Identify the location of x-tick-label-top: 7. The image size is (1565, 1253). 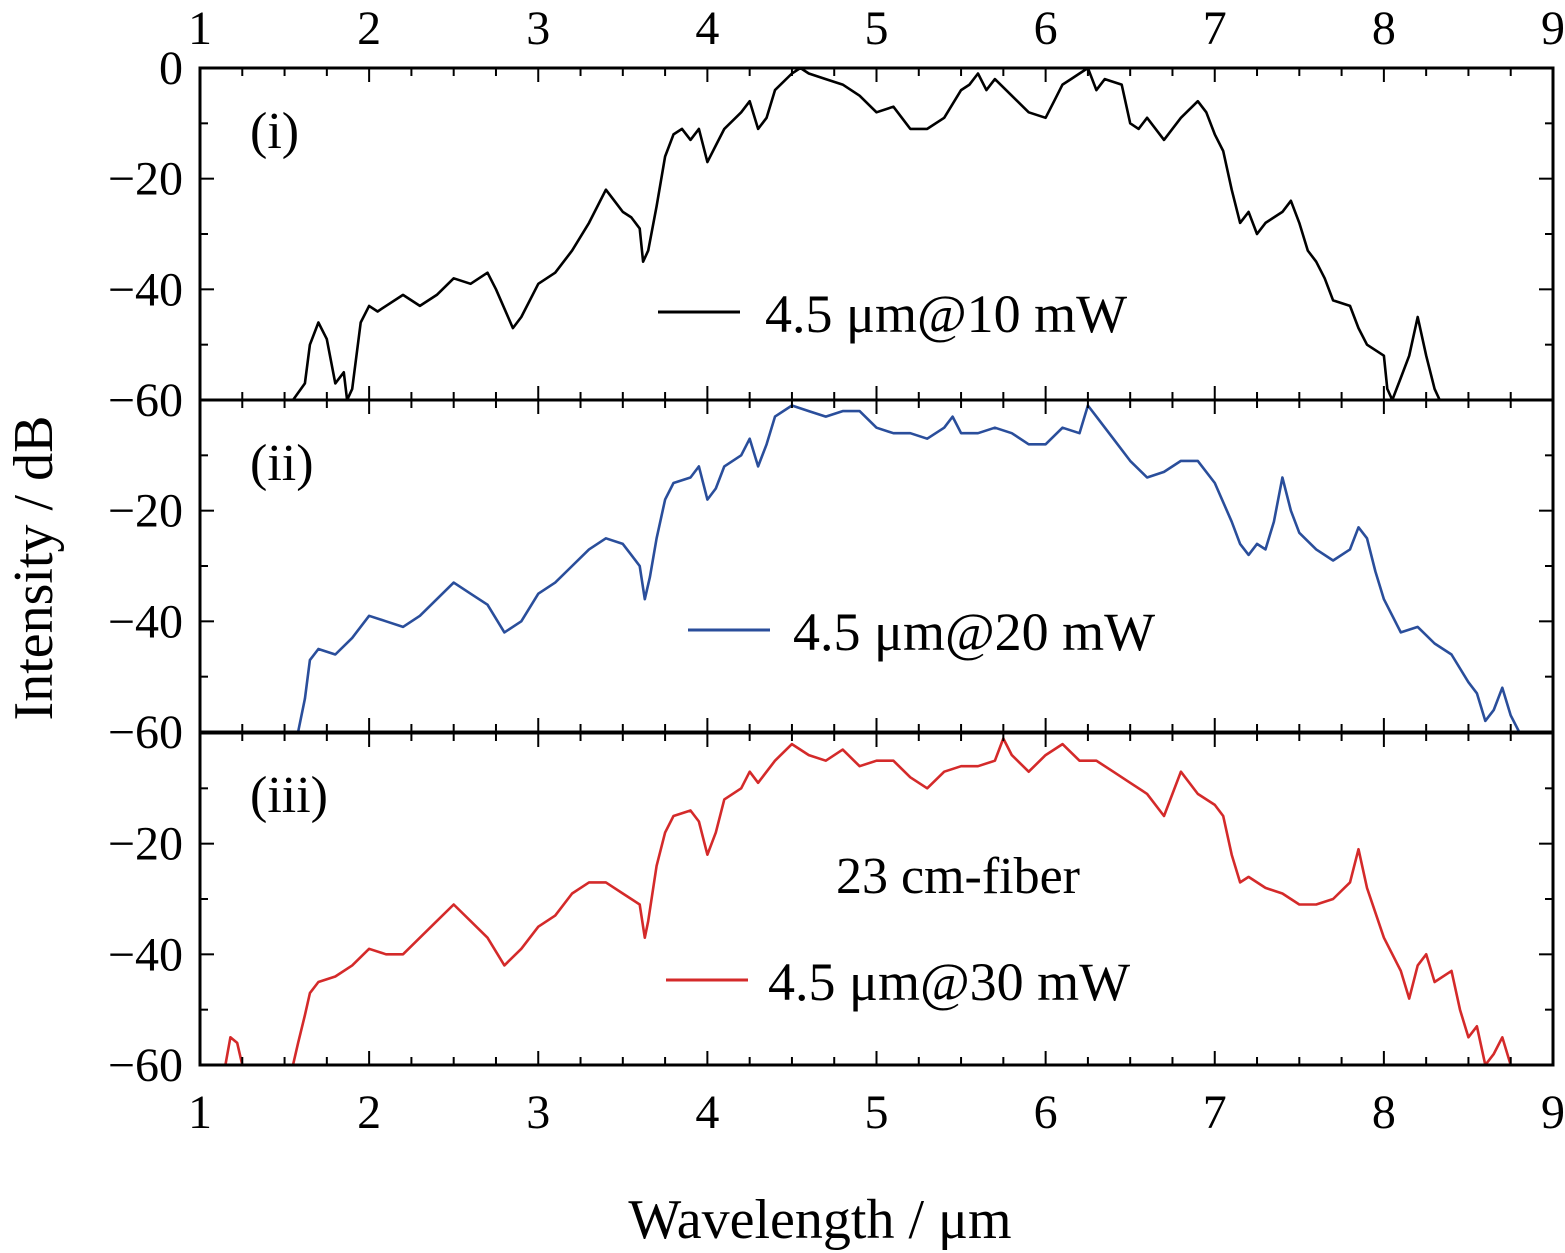
(1215, 28).